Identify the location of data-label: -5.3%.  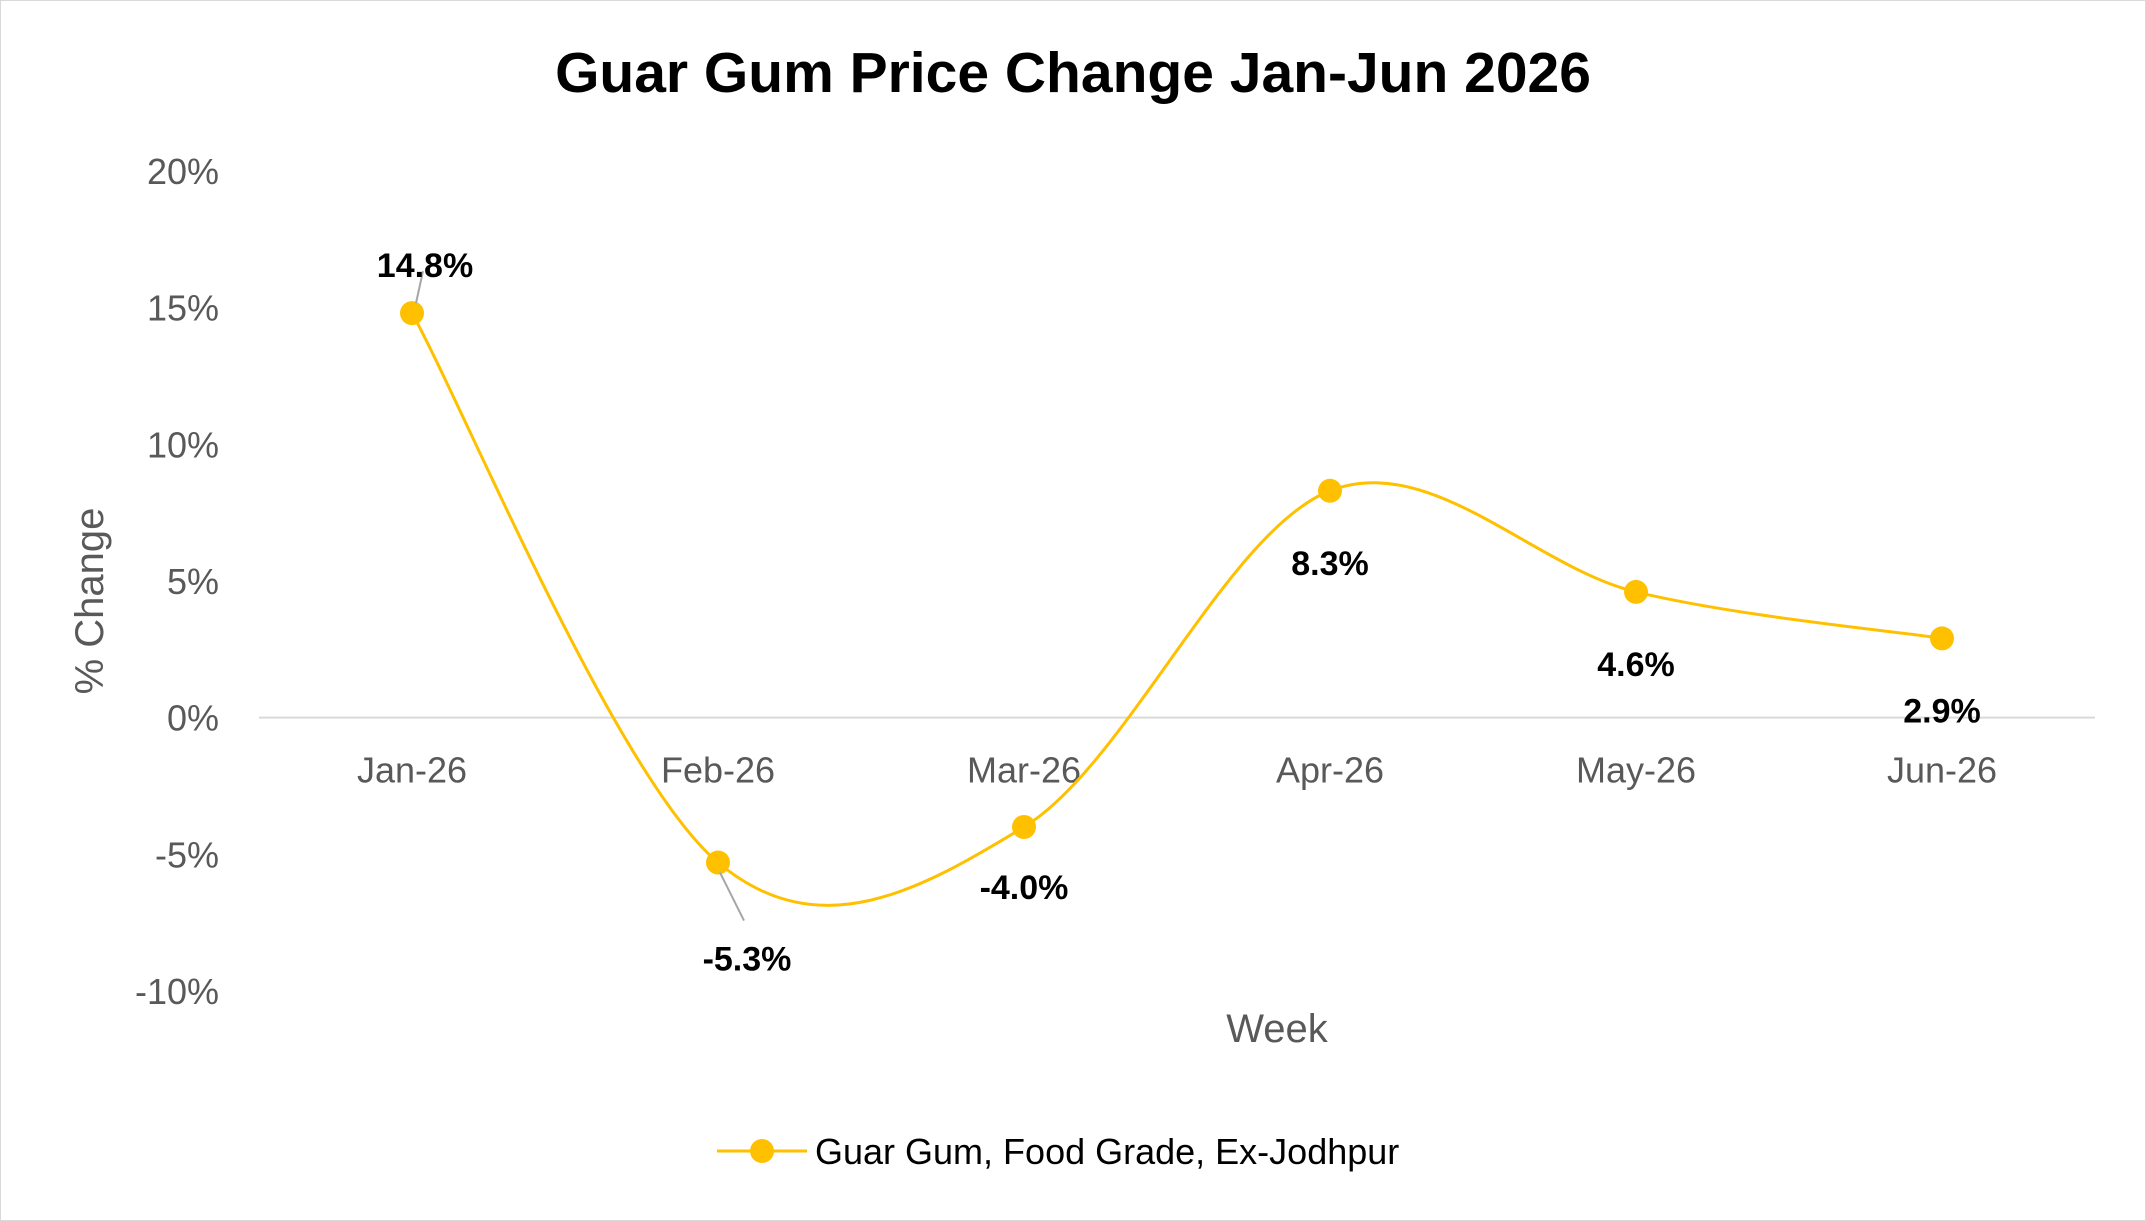
(747, 960).